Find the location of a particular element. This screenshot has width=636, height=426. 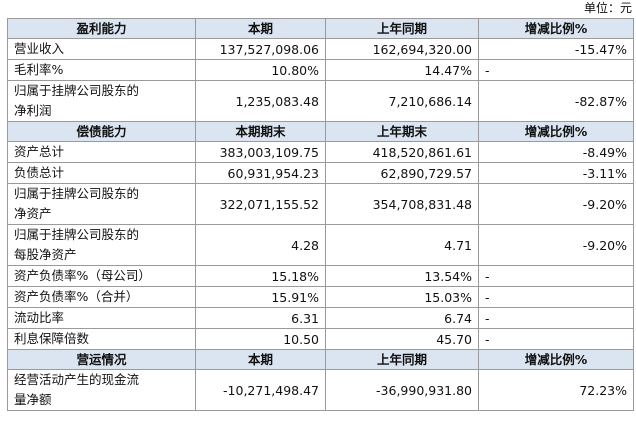

section-header: 盈利能力 本期 上年同期 增减比例% is located at coordinates (320, 28).